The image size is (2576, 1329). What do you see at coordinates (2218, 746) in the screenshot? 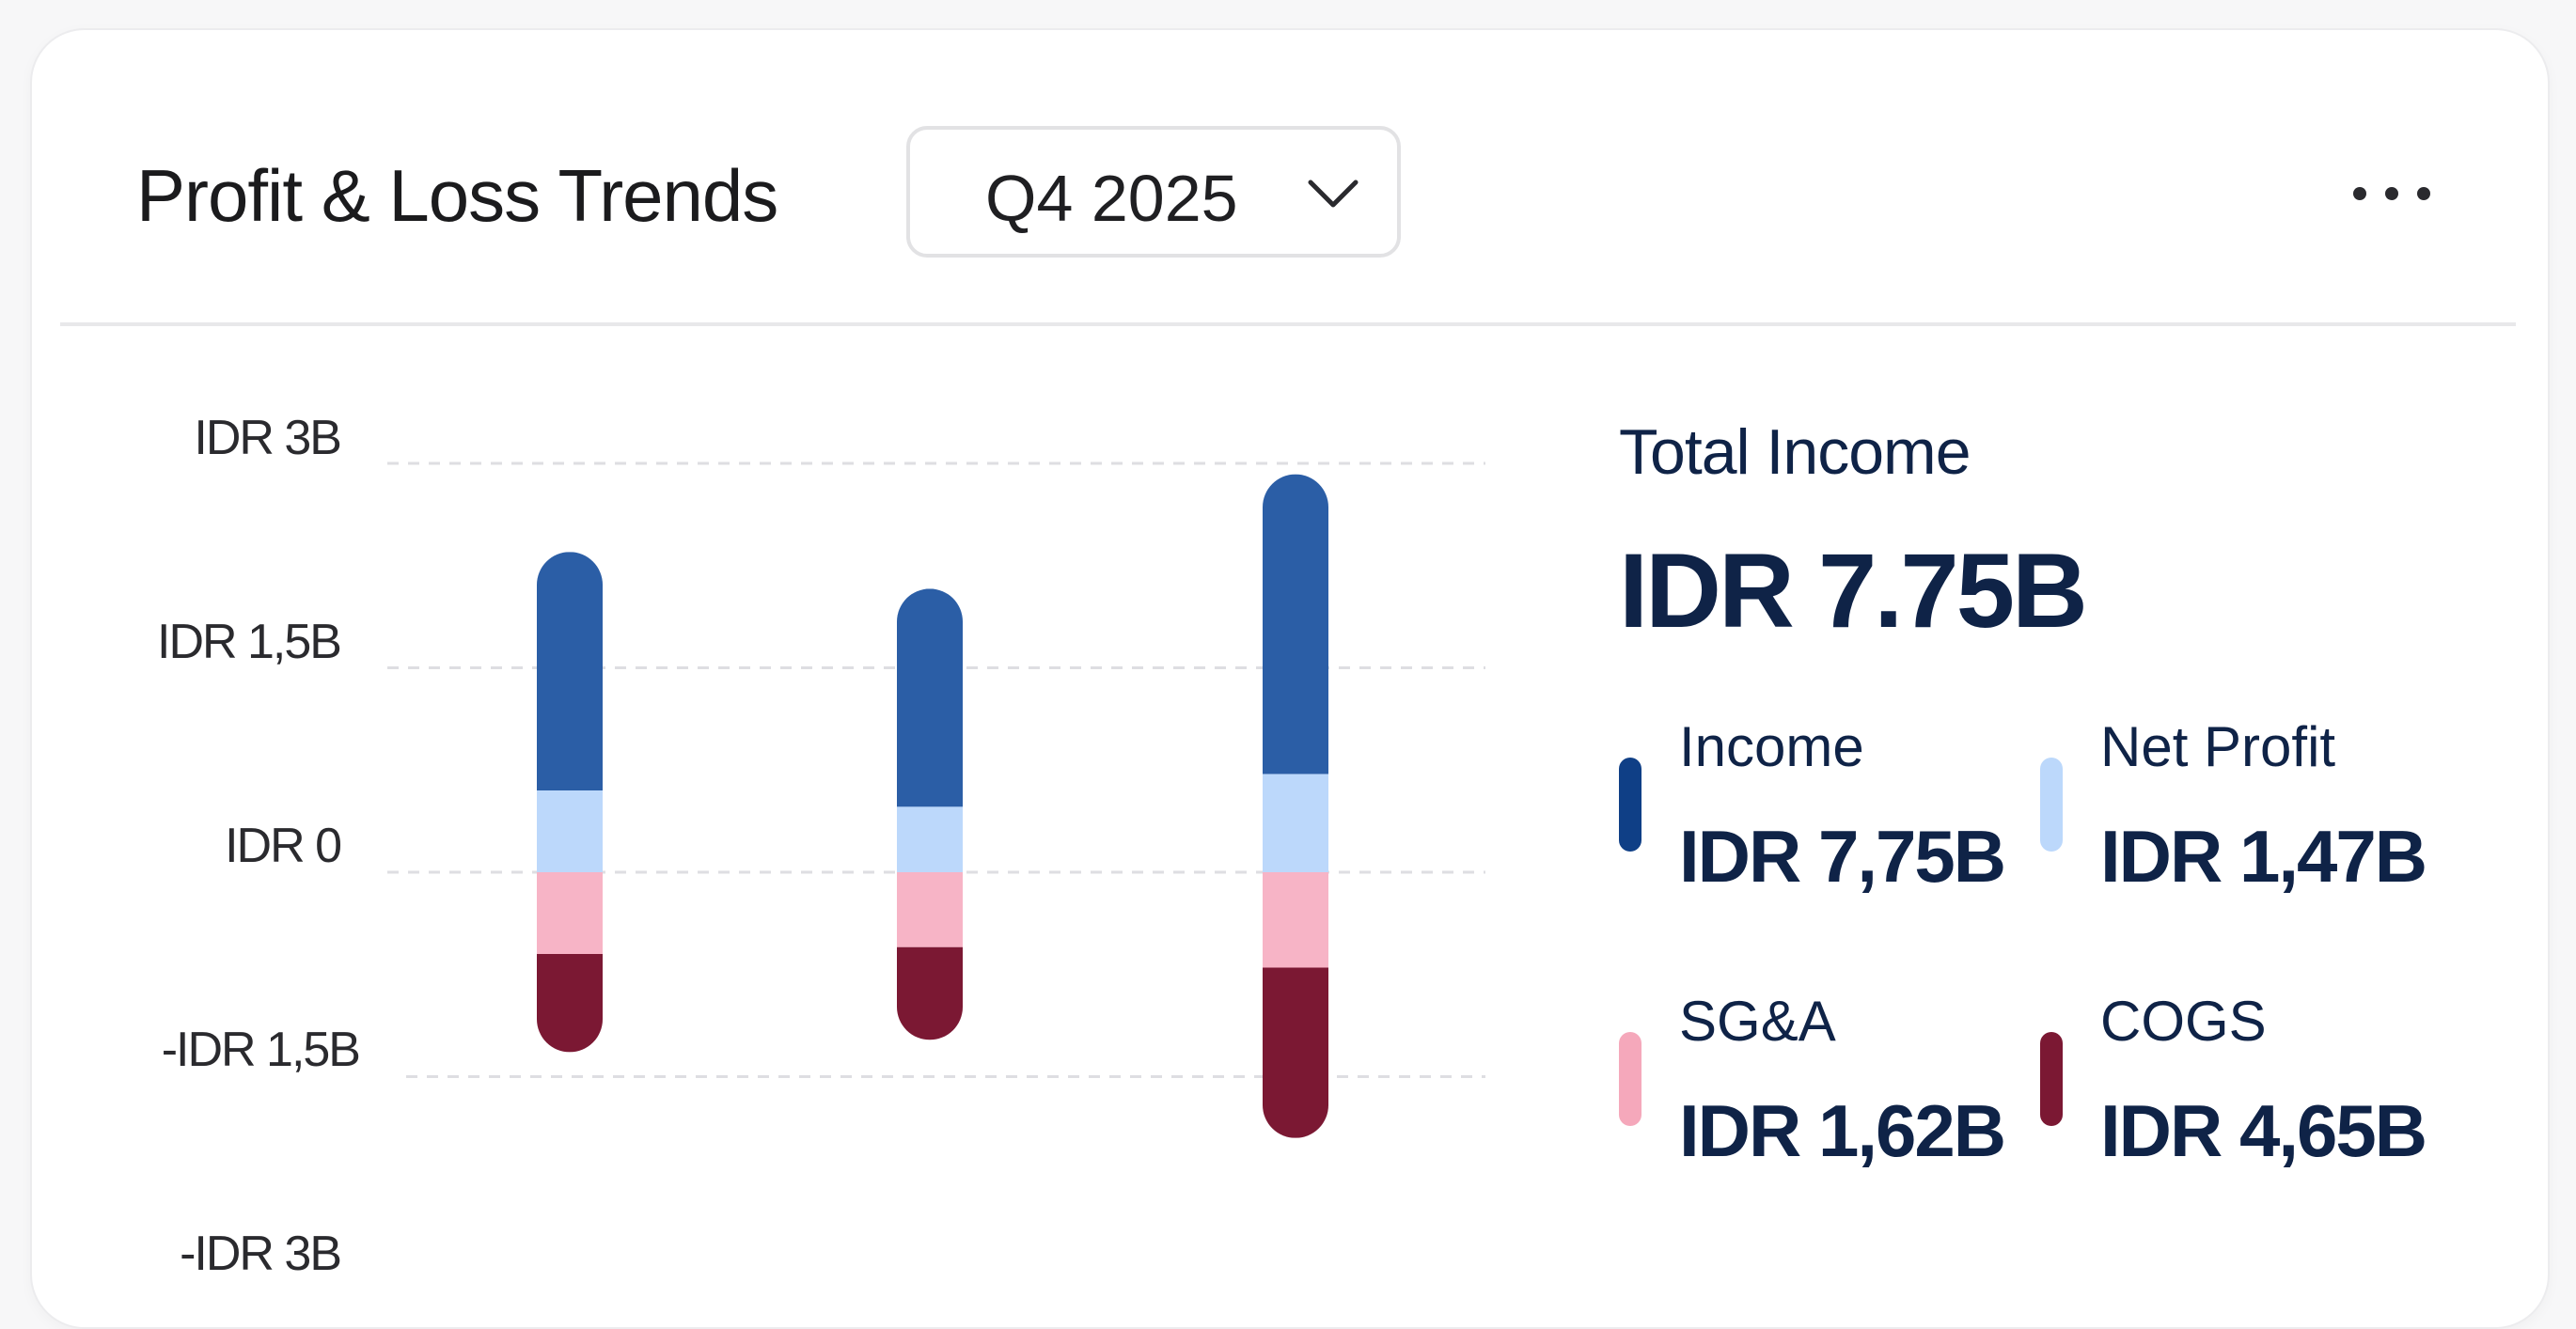
I see `legend-name: Net Profit` at bounding box center [2218, 746].